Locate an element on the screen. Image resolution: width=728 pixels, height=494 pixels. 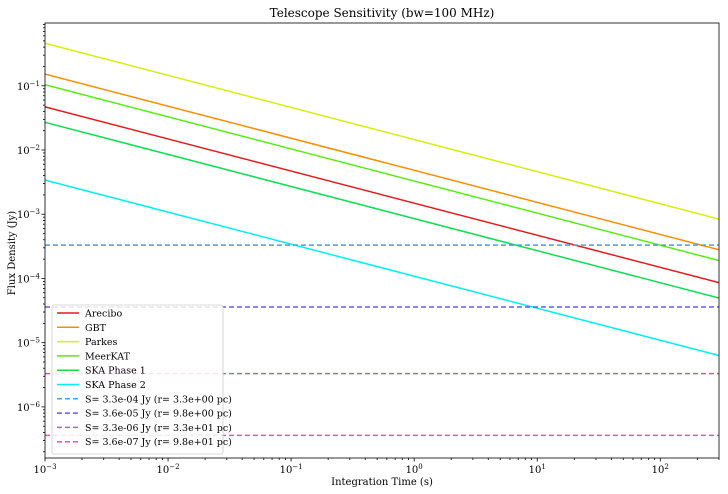
y-tick-label: 10⁻² is located at coordinates (28, 150).